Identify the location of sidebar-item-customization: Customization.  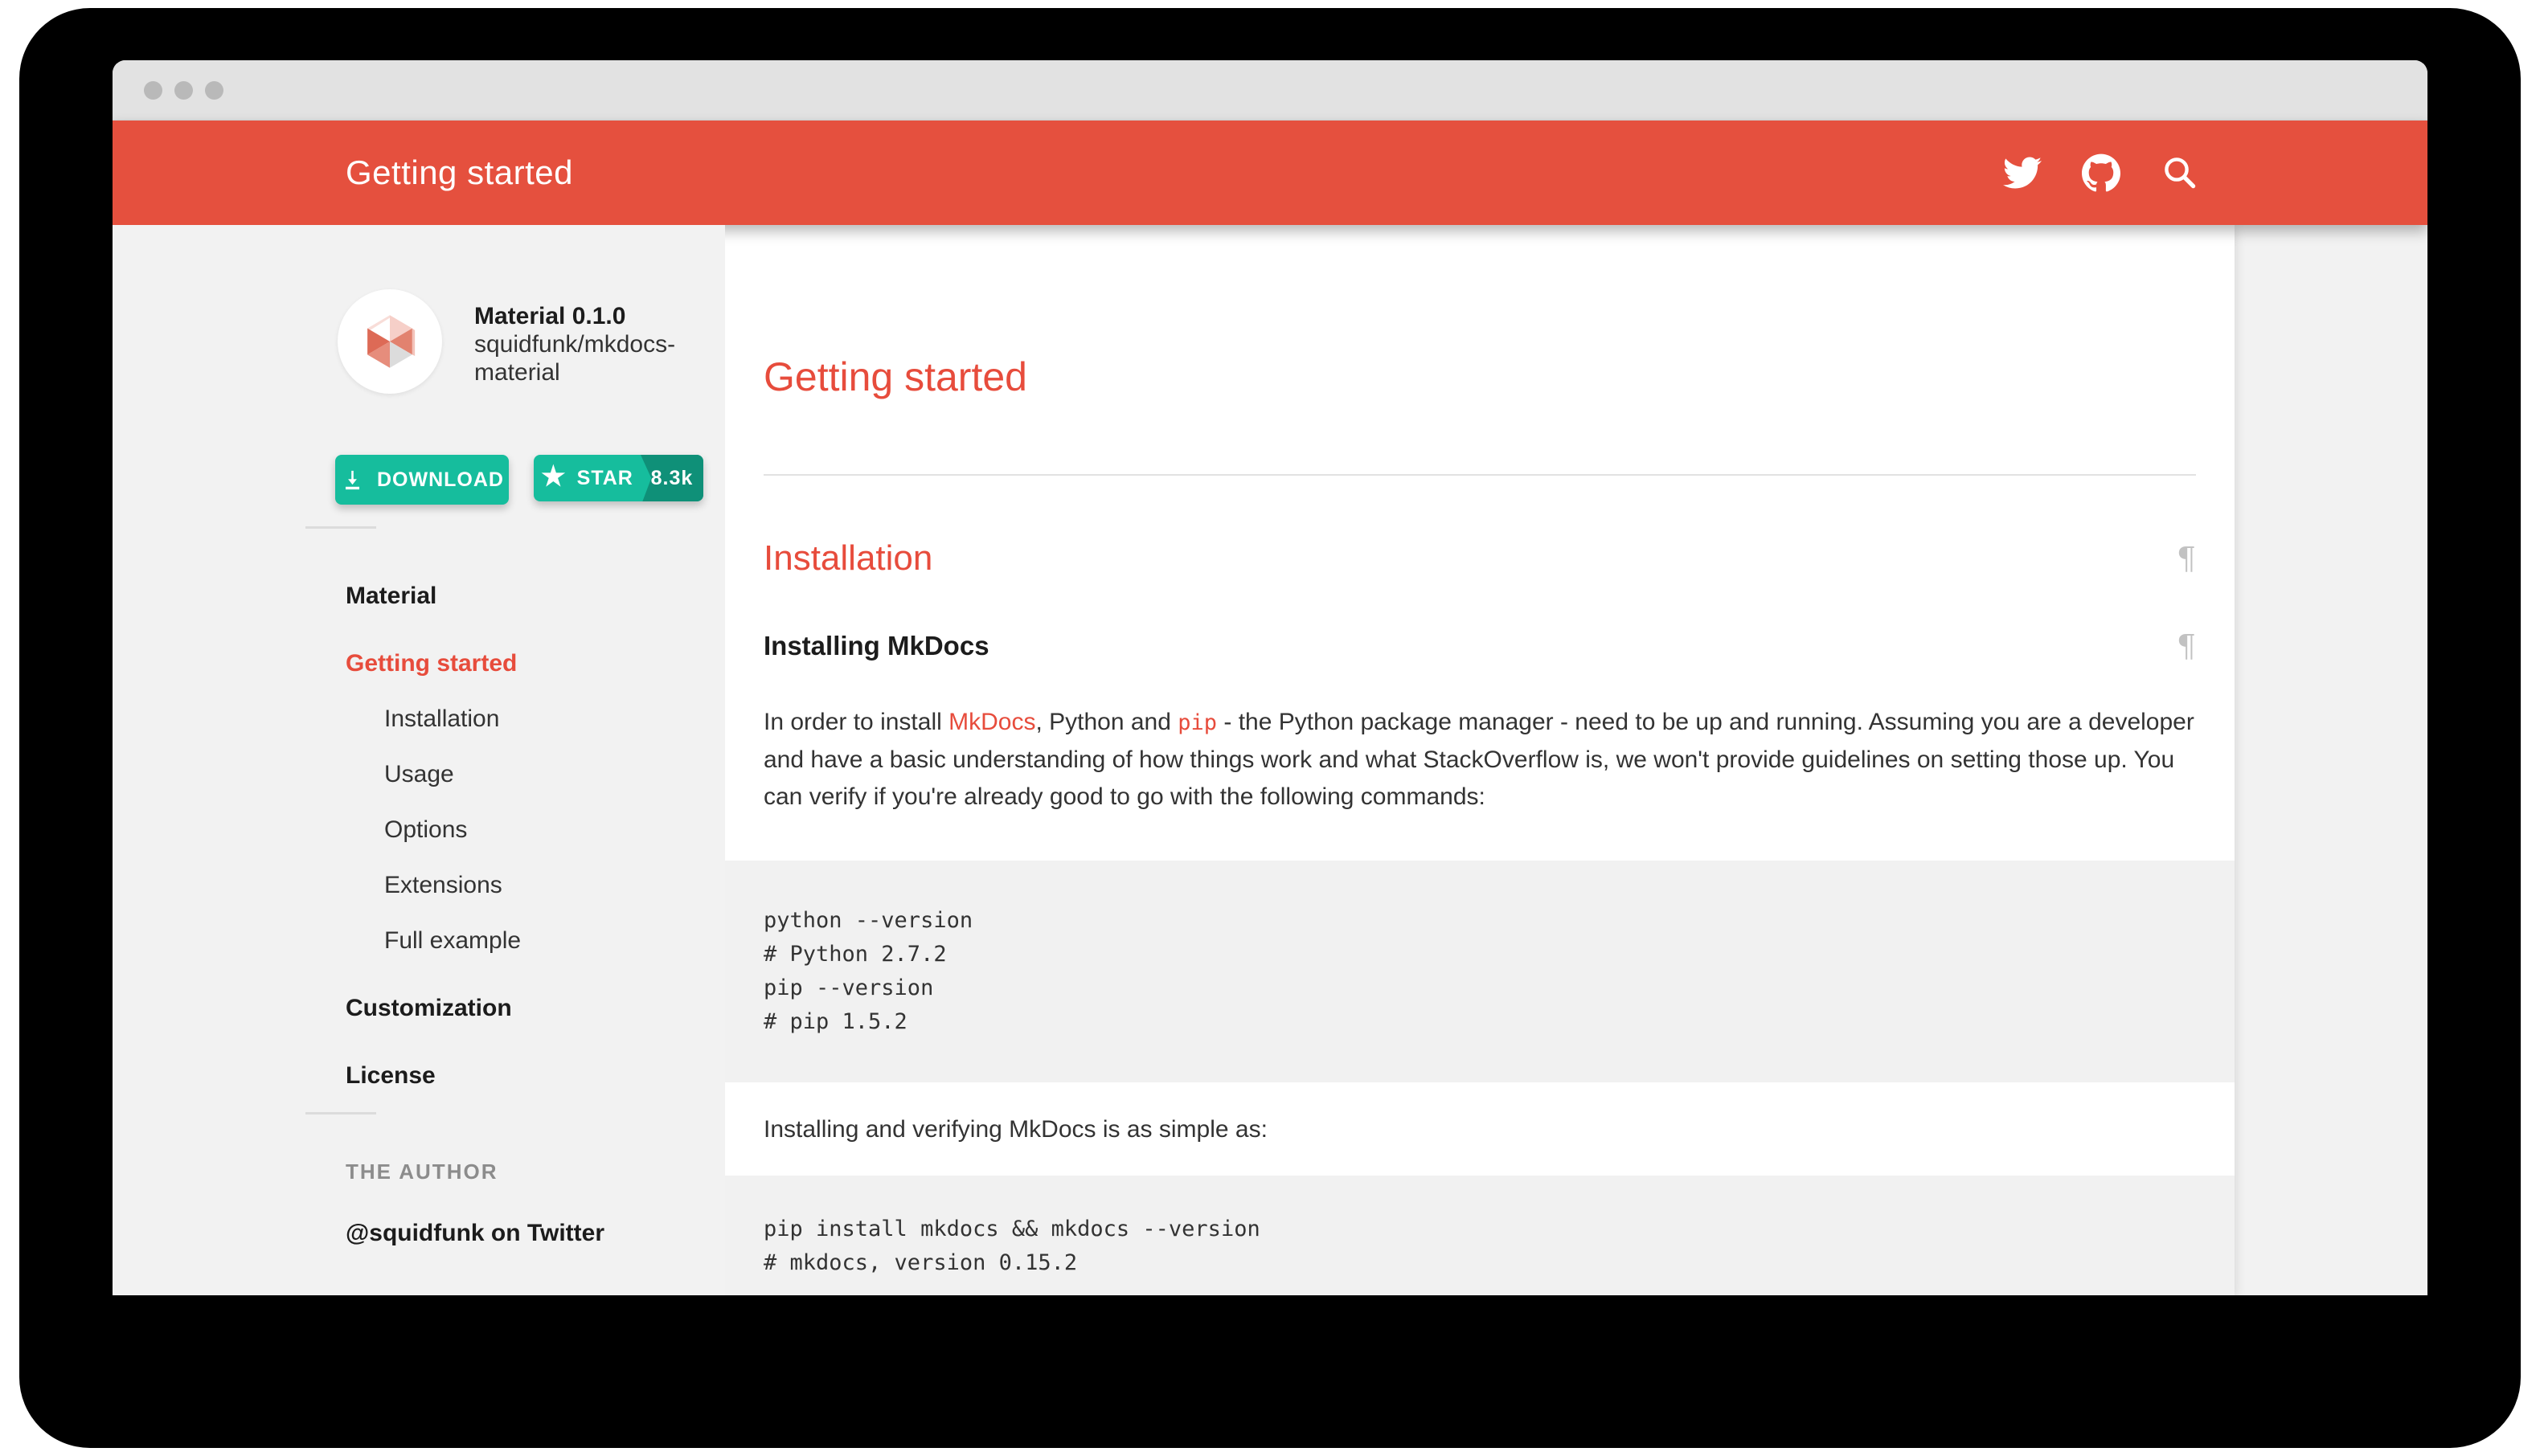
(429, 1008).